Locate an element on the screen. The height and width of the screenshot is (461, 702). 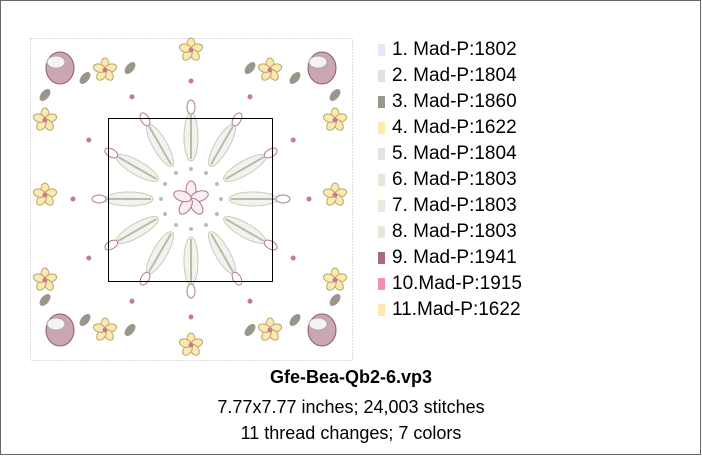
center-petal is located at coordinates (182, 196).